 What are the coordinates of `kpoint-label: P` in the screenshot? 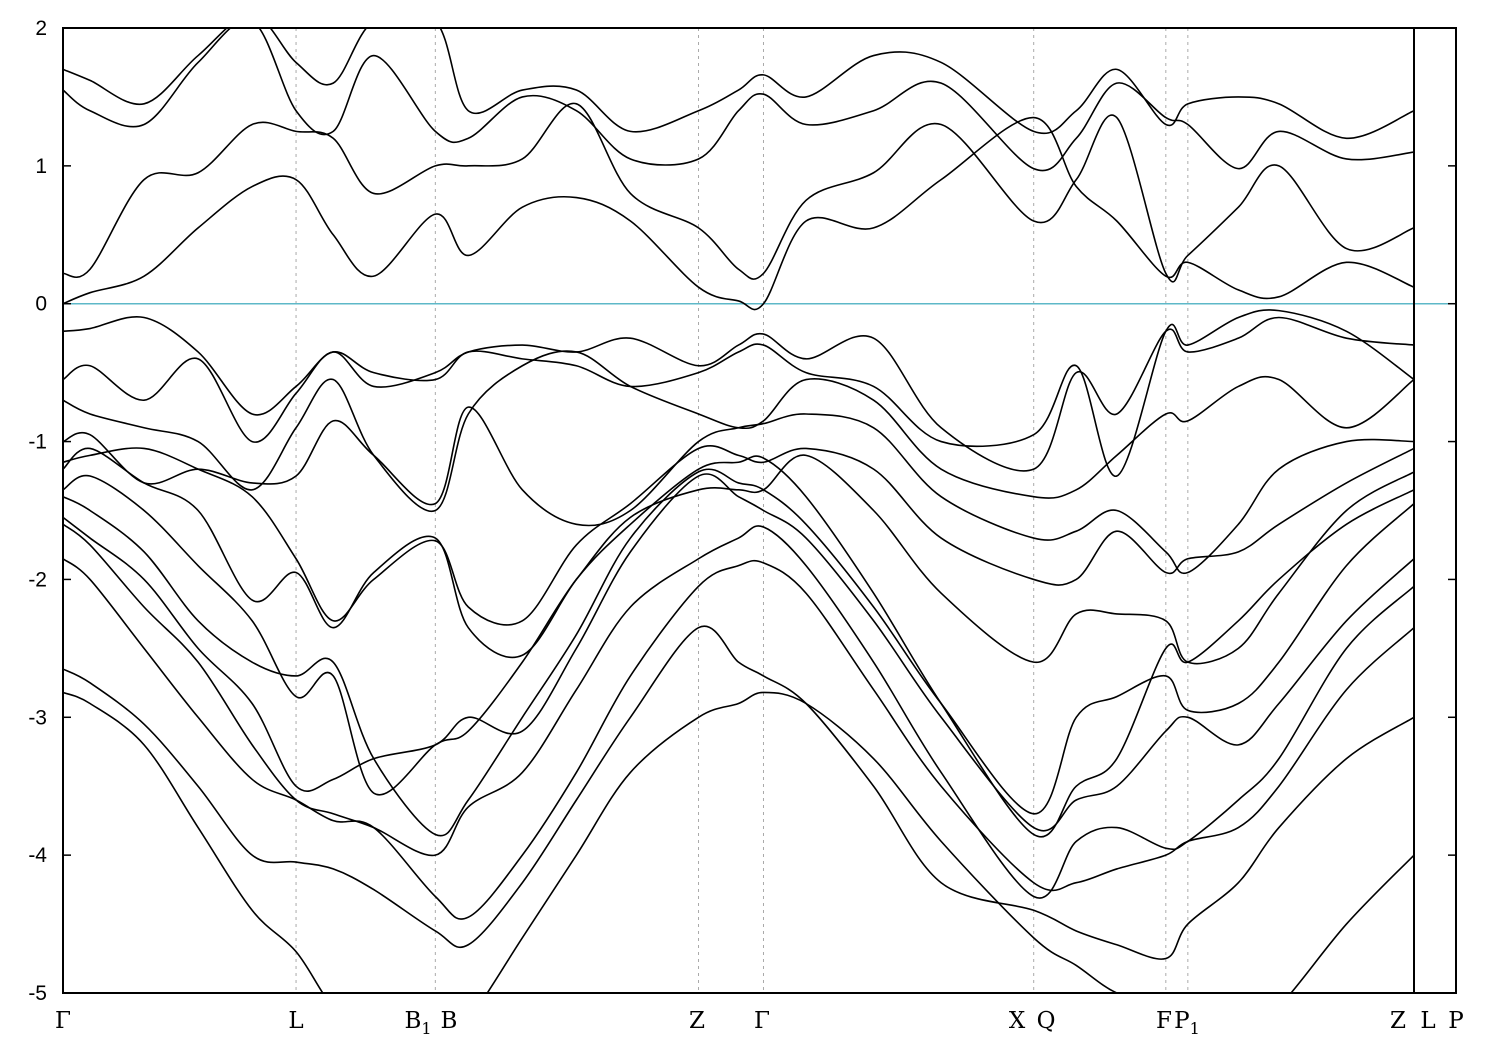 It's located at (1455, 1021).